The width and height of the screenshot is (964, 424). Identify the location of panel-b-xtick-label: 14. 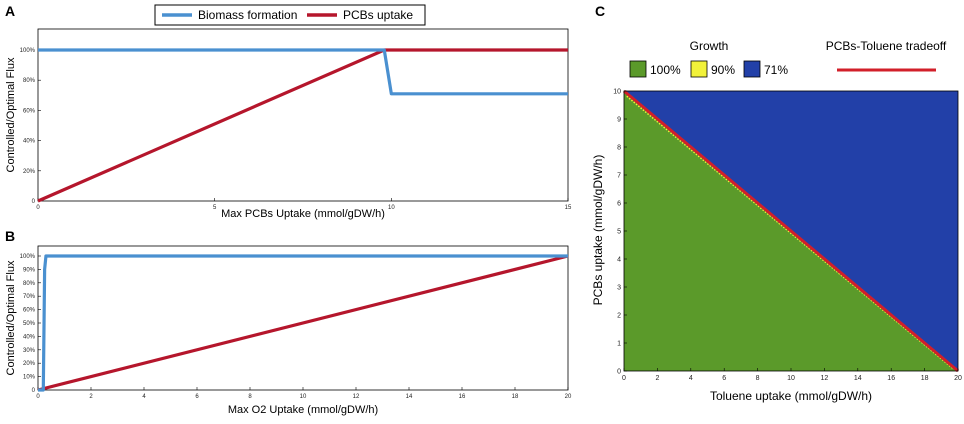
(409, 397).